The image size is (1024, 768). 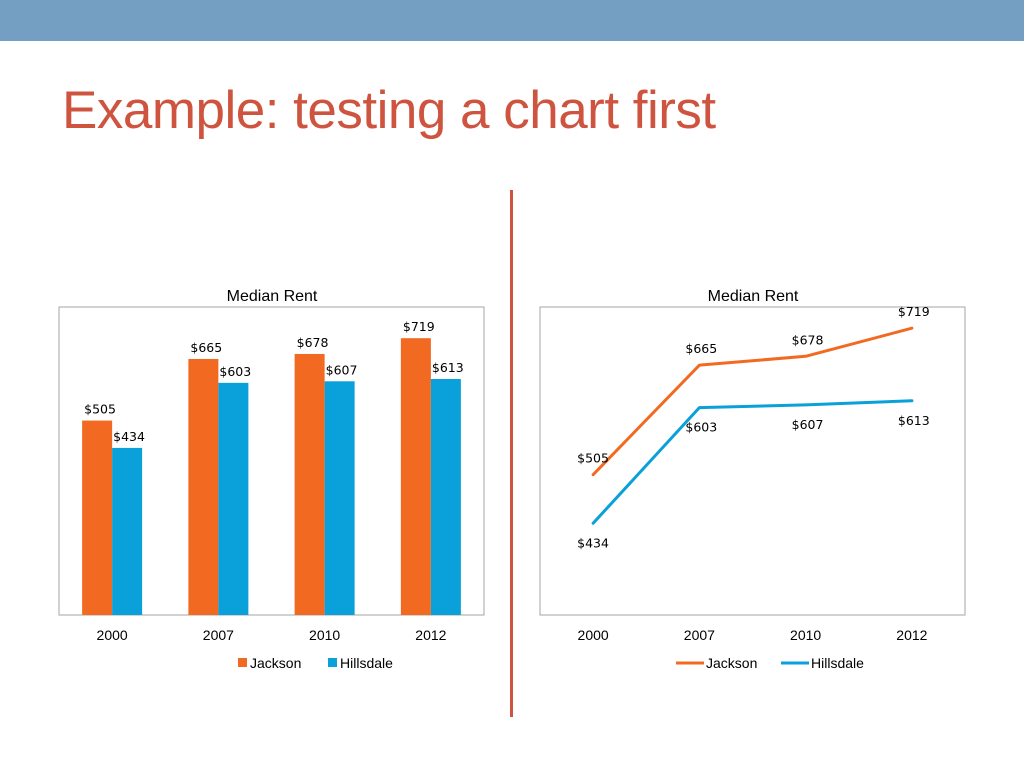 What do you see at coordinates (100, 409) in the screenshot?
I see `chart1-data-label: $505` at bounding box center [100, 409].